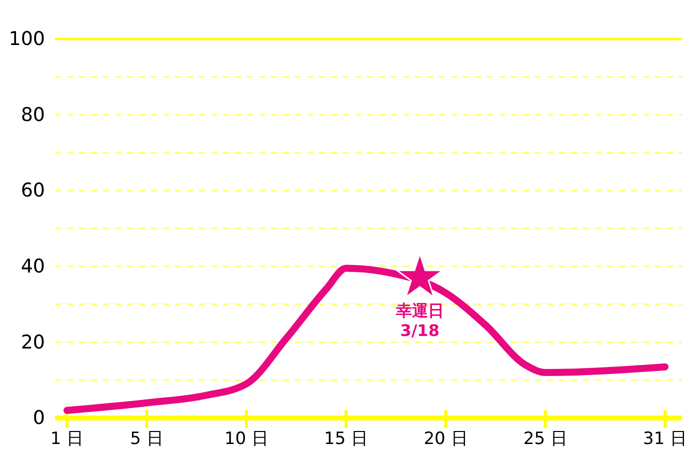  What do you see at coordinates (545, 439) in the screenshot?
I see `x-tick-label: 25 日` at bounding box center [545, 439].